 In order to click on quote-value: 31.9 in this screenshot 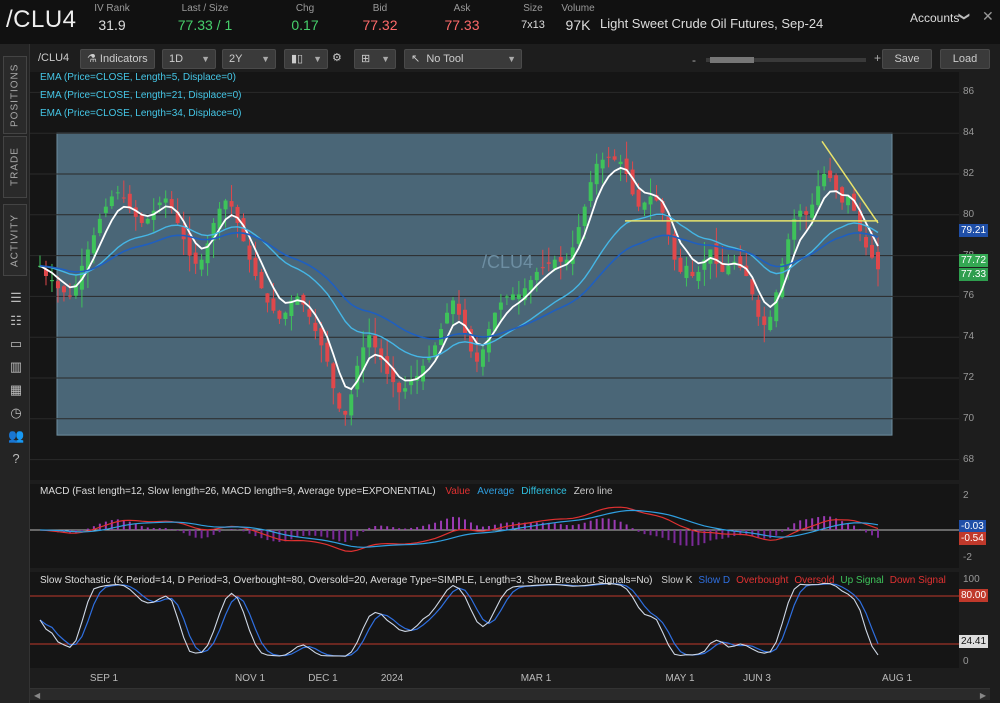, I will do `click(112, 25)`.